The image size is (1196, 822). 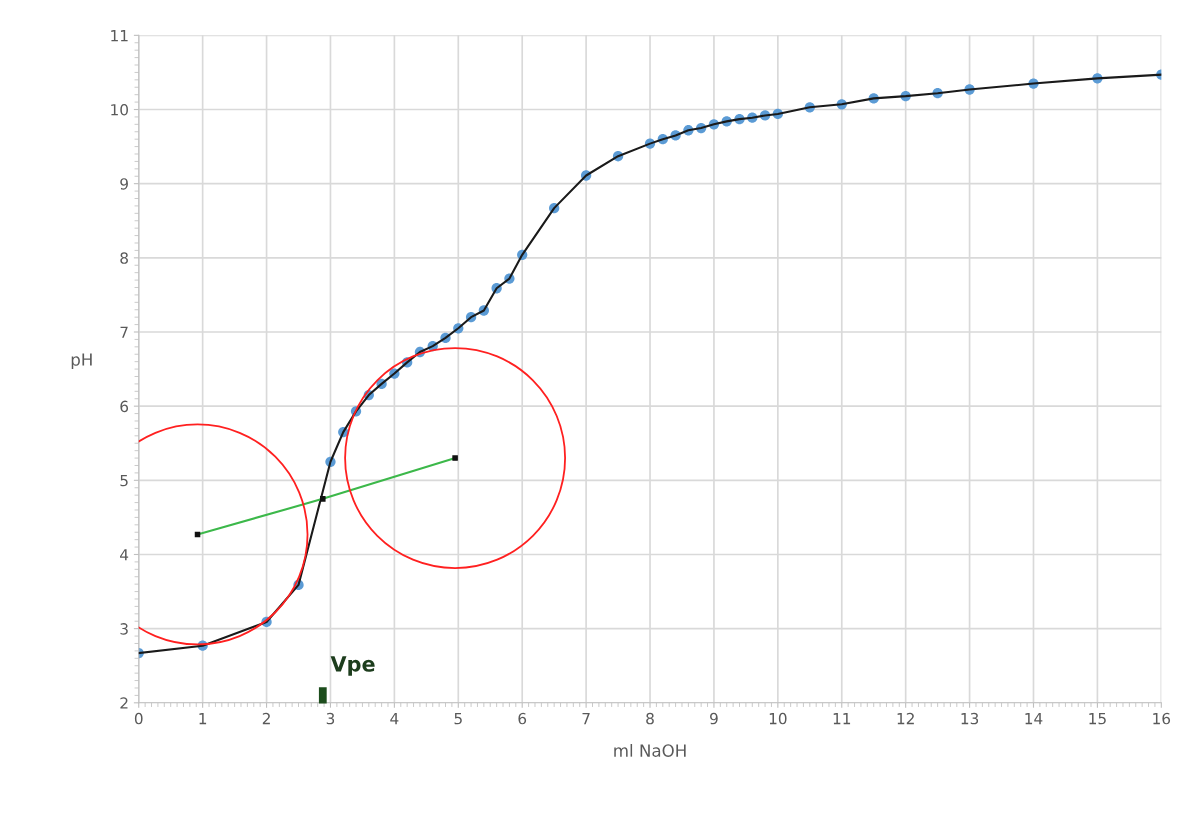 What do you see at coordinates (138, 718) in the screenshot?
I see `x-tick-label: 0` at bounding box center [138, 718].